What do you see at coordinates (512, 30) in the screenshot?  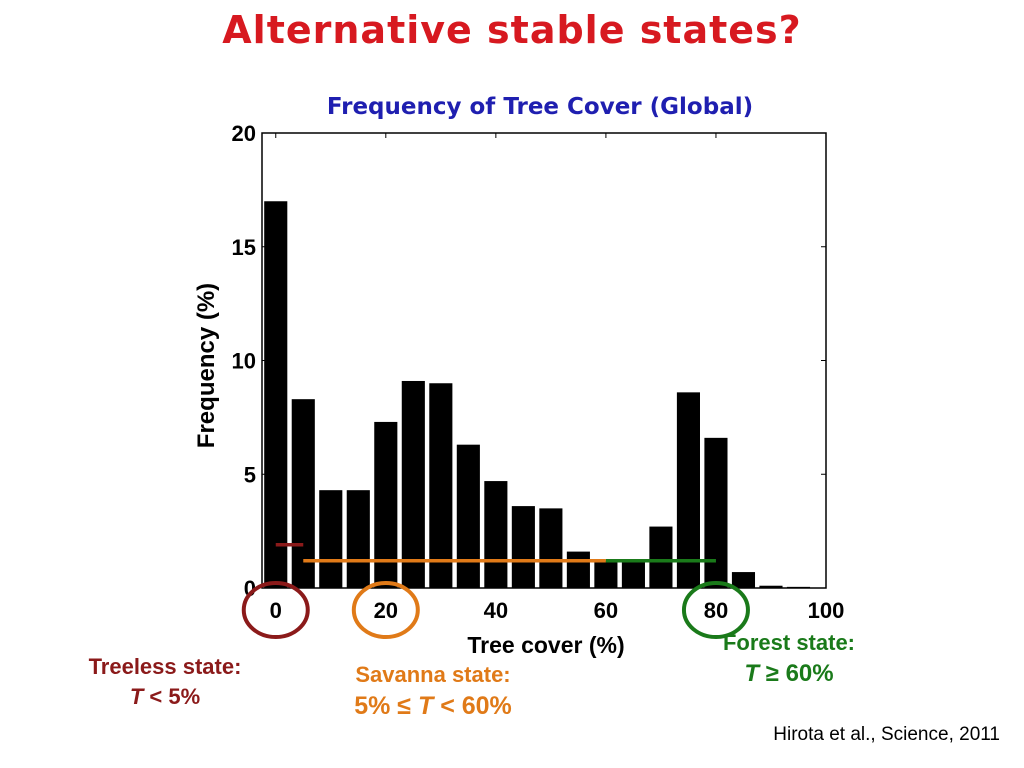 I see `slide-title: Alternative stable states?` at bounding box center [512, 30].